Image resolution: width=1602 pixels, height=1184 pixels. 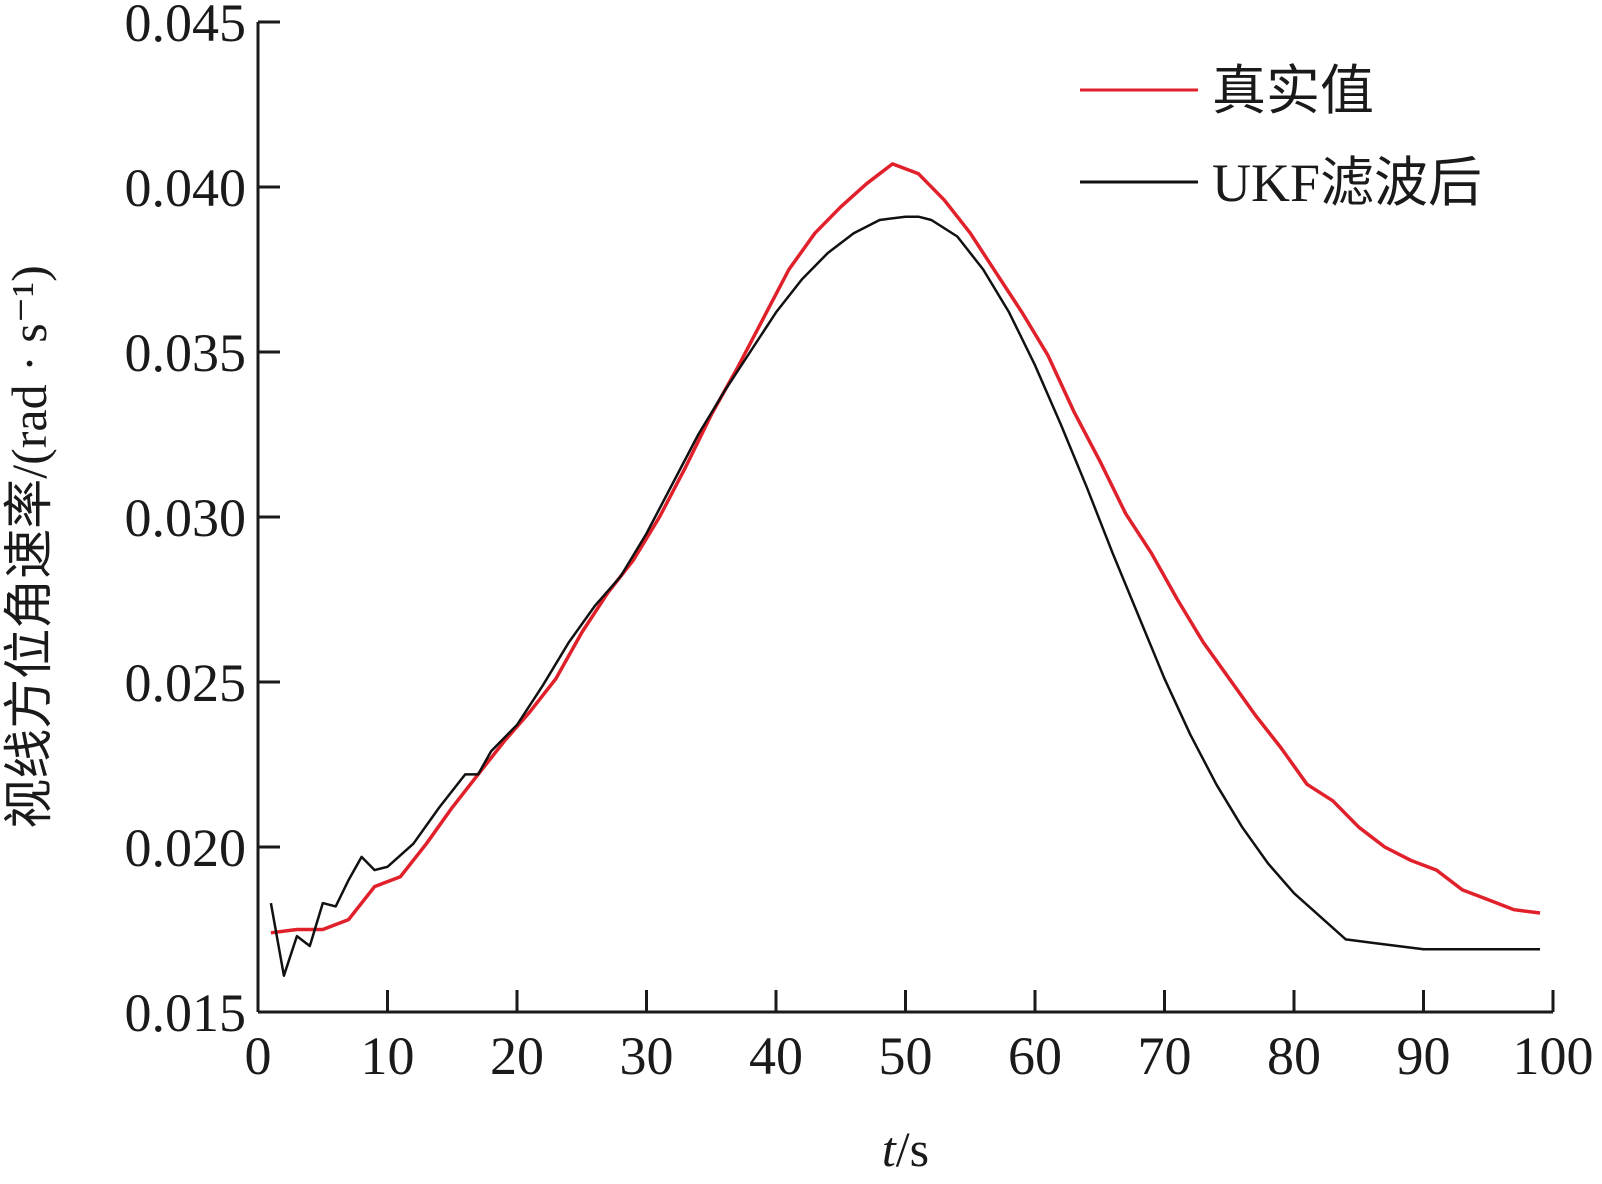 What do you see at coordinates (258, 1056) in the screenshot?
I see `x-tick-label: 0` at bounding box center [258, 1056].